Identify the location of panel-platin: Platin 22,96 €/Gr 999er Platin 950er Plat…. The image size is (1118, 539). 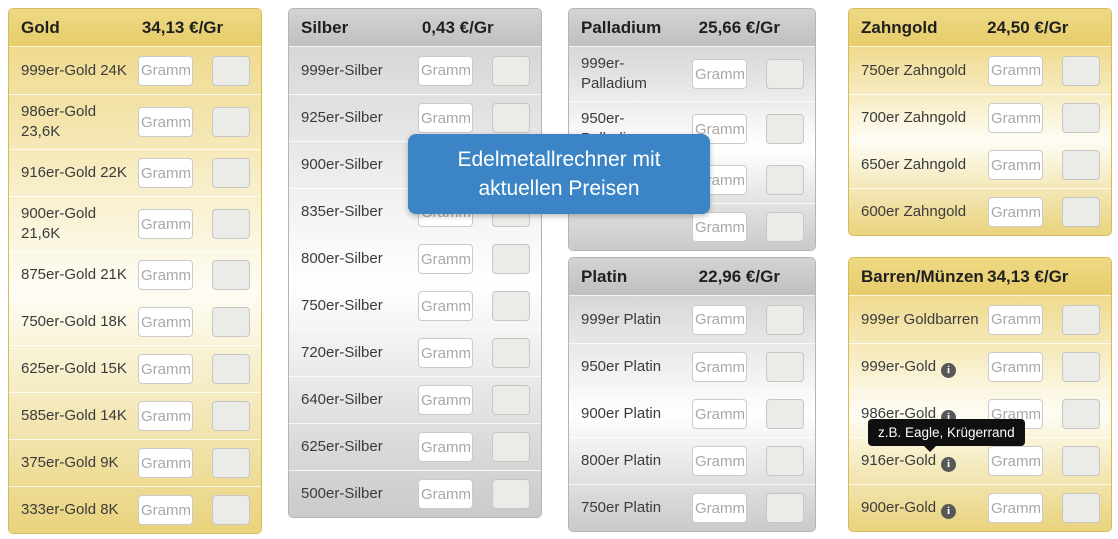
(692, 394).